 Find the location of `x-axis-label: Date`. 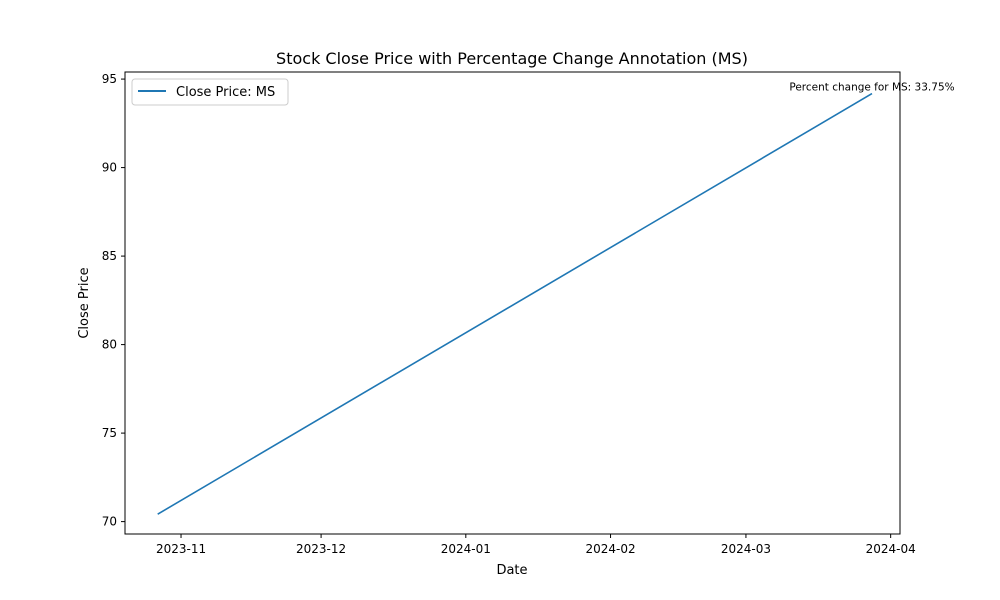

x-axis-label: Date is located at coordinates (511, 570).